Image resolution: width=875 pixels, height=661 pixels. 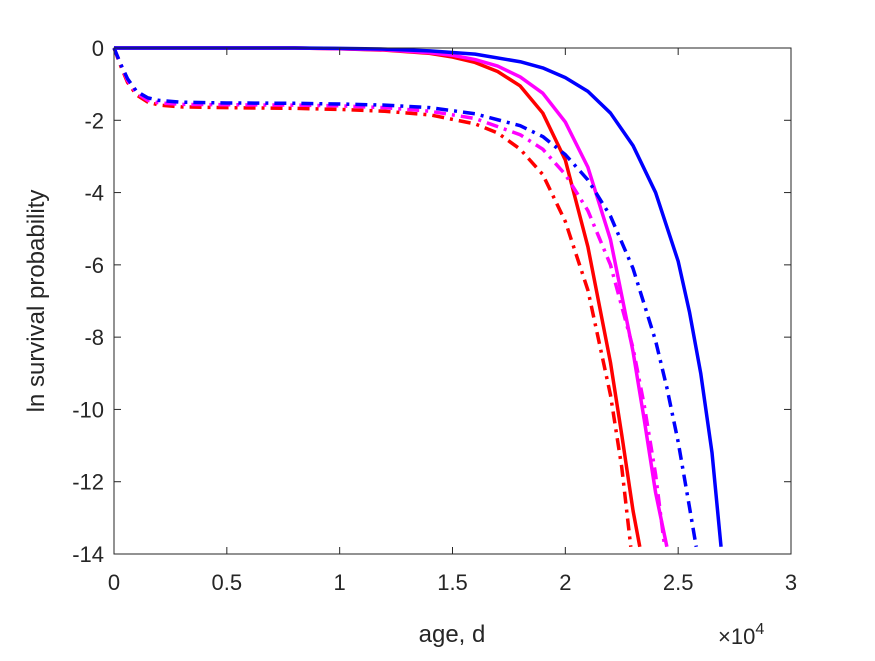 What do you see at coordinates (340, 582) in the screenshot?
I see `x-tick-label: 1` at bounding box center [340, 582].